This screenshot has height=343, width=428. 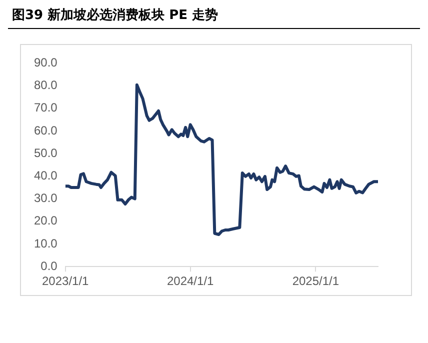 What do you see at coordinates (46, 107) in the screenshot?
I see `y-tick-label: 70.0` at bounding box center [46, 107].